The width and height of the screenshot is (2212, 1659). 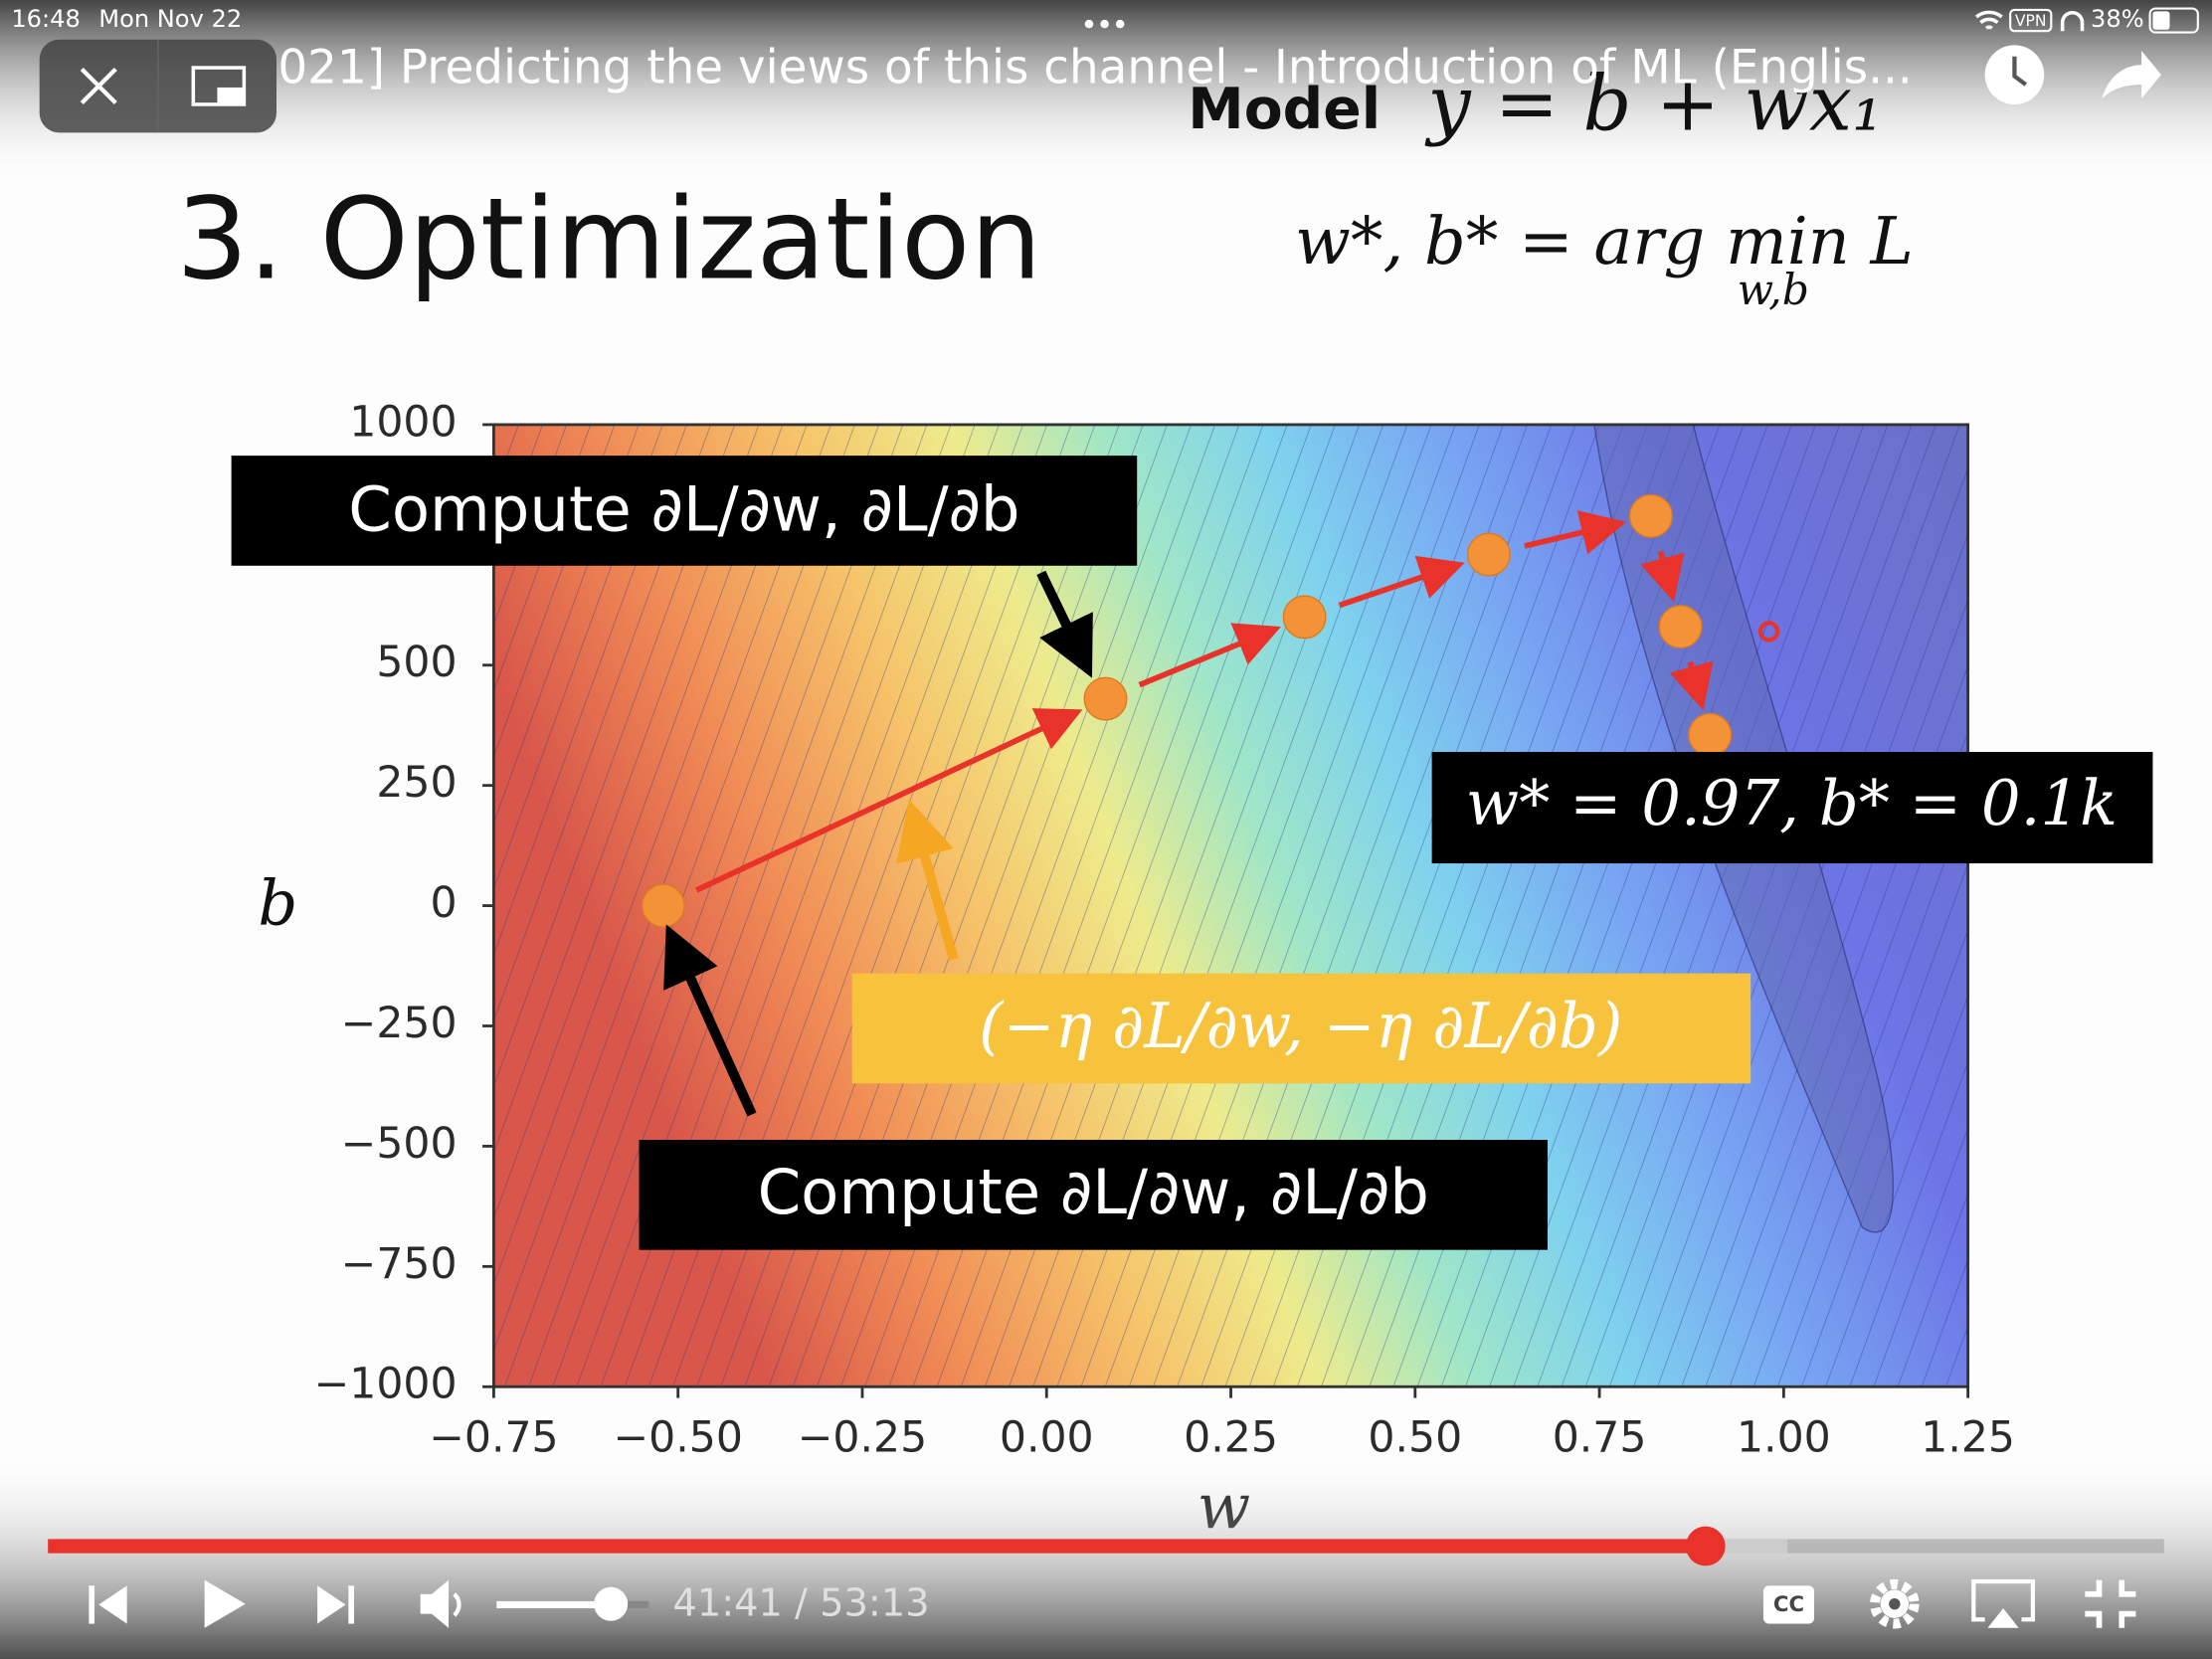 I want to click on annotation-box: w* = 0.97, b* = 0.1k, so click(x=1792, y=807).